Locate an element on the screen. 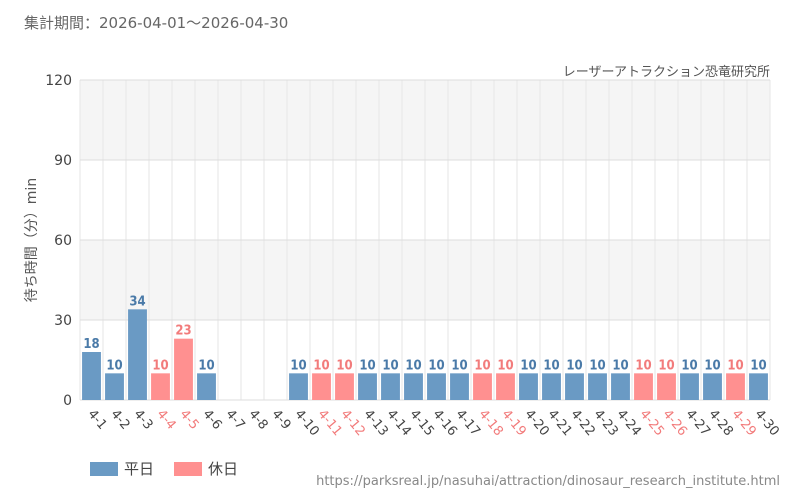  x-tick-label: 4-15 is located at coordinates (421, 423).